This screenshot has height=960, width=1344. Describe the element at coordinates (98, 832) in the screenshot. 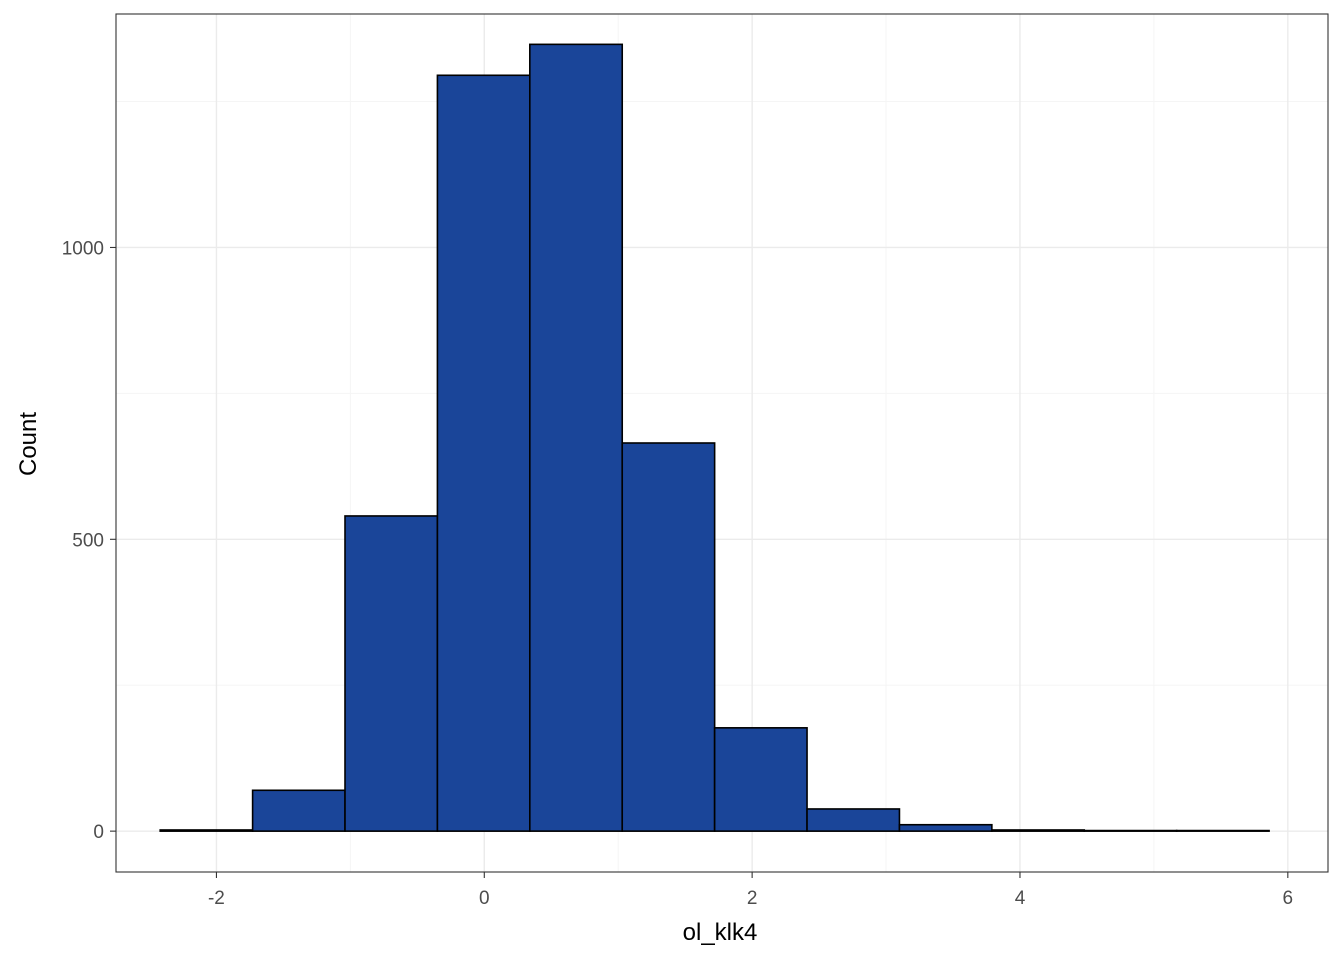

I see `y-tick-label: 0` at that location.